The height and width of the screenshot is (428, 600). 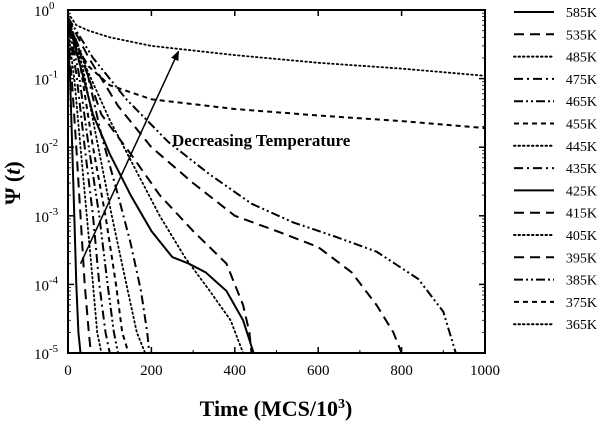 I want to click on x-tick-label: 1000, so click(x=485, y=371).